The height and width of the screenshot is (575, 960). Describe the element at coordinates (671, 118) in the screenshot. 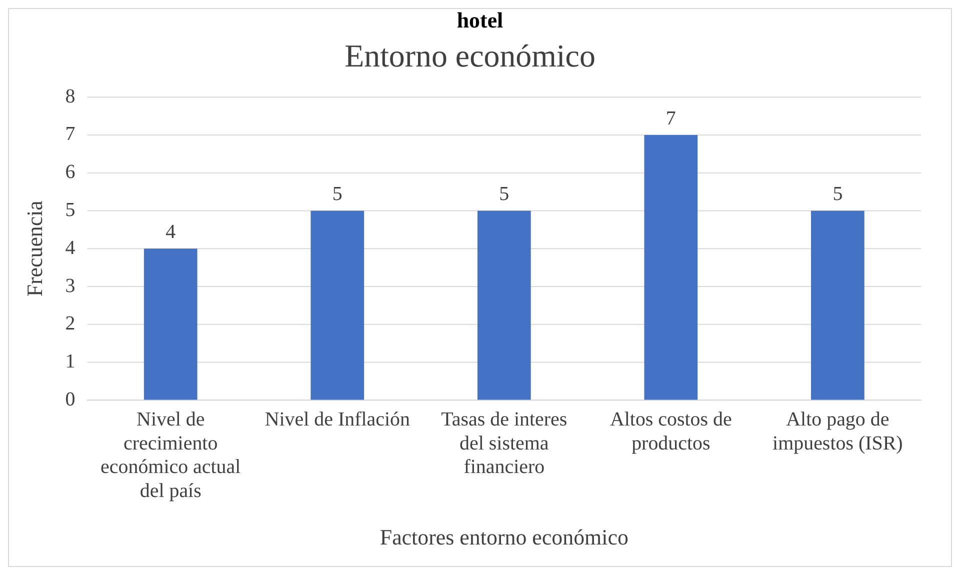

I see `data-label: 7` at that location.